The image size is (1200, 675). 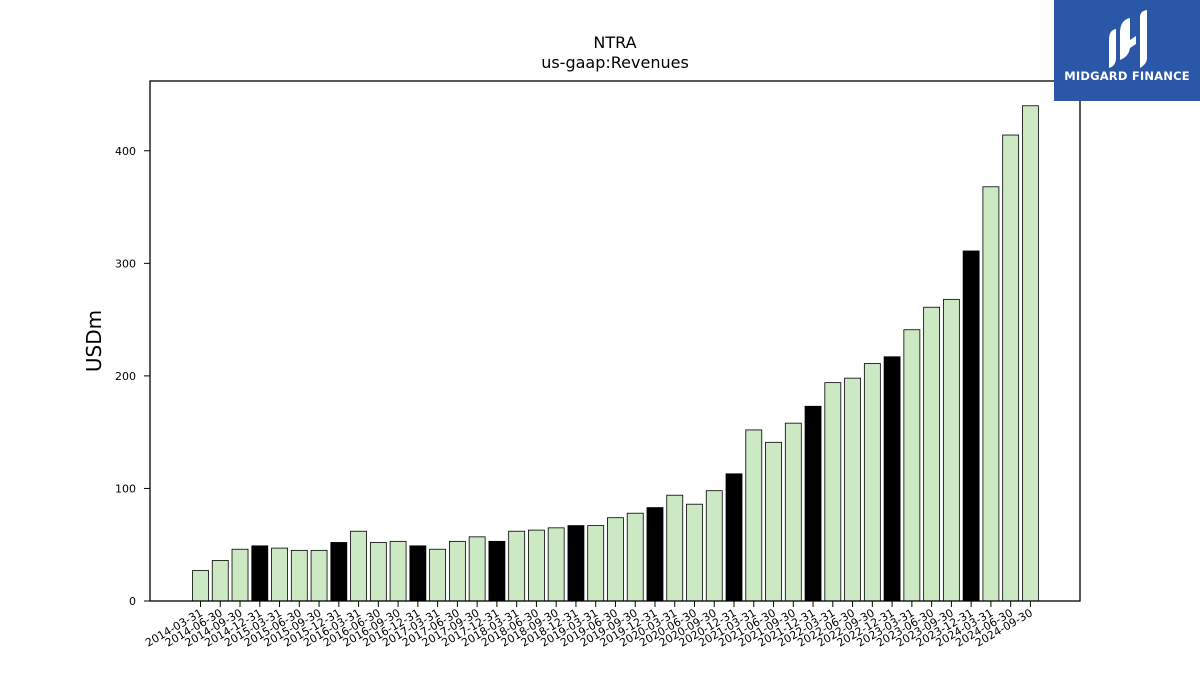 What do you see at coordinates (615, 62) in the screenshot?
I see `chart-subtitle: us-gaap:Revenues` at bounding box center [615, 62].